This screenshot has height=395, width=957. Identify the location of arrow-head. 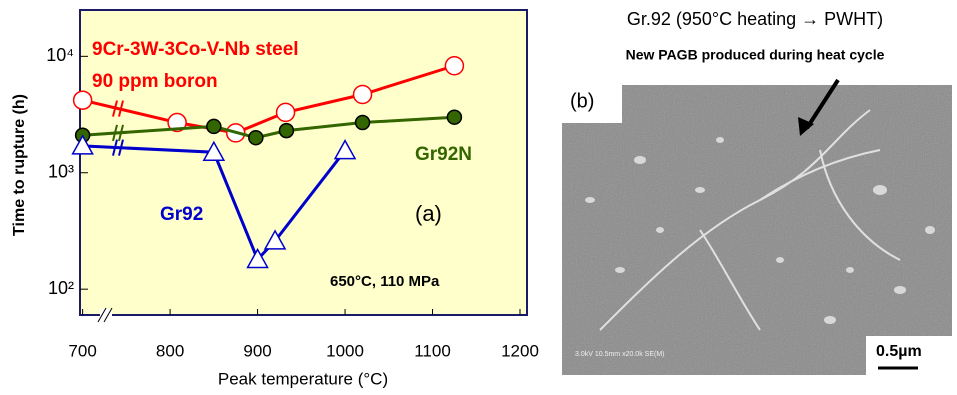
(806, 126).